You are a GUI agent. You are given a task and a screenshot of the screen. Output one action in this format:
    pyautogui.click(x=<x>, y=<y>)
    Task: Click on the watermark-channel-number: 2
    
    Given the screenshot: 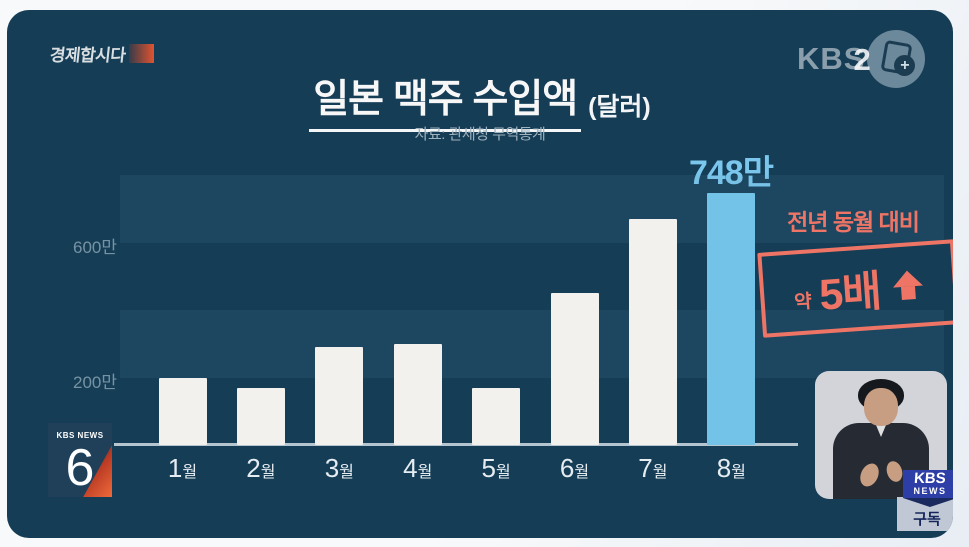 What is the action you would take?
    pyautogui.click(x=862, y=59)
    